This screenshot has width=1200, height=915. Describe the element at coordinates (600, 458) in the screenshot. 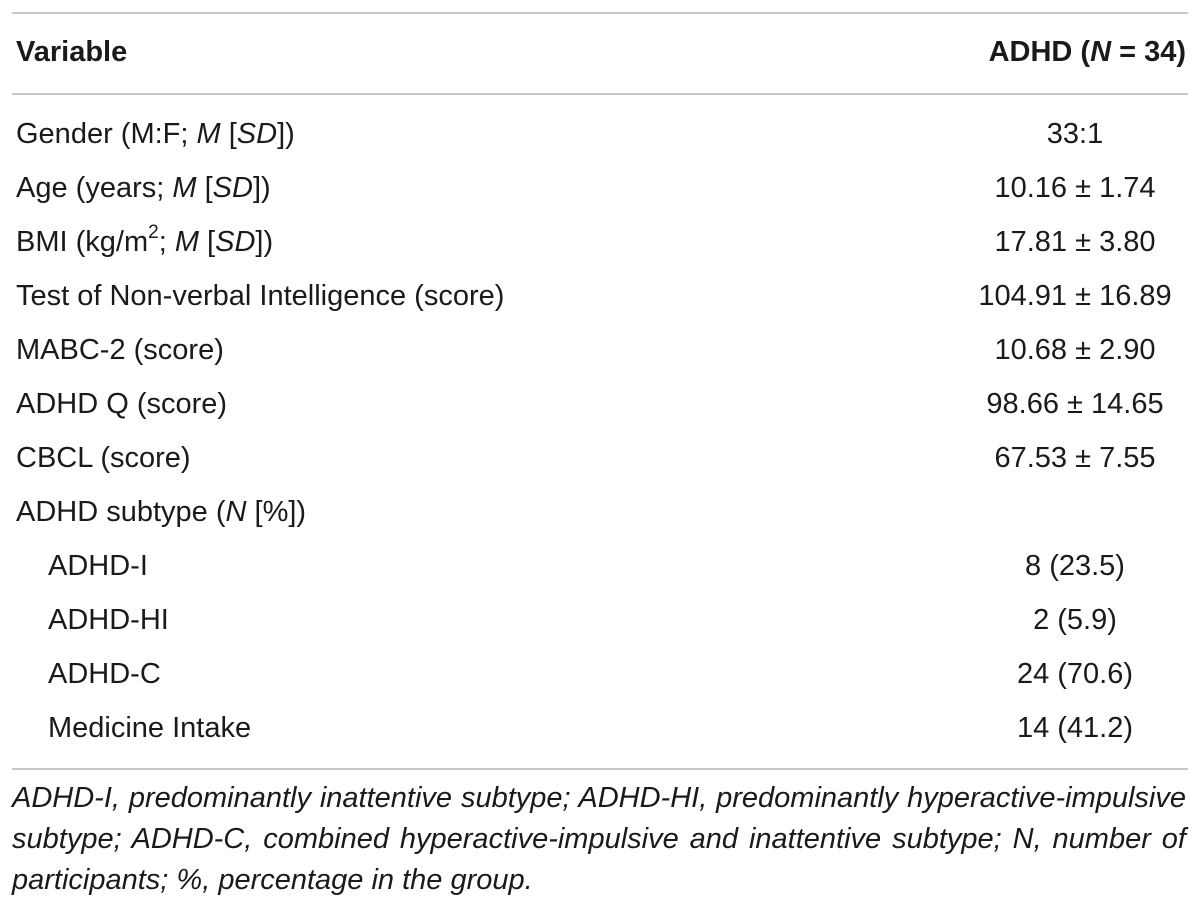

I see `table-row: CBCL (score) 67.53 ± 7.55` at that location.